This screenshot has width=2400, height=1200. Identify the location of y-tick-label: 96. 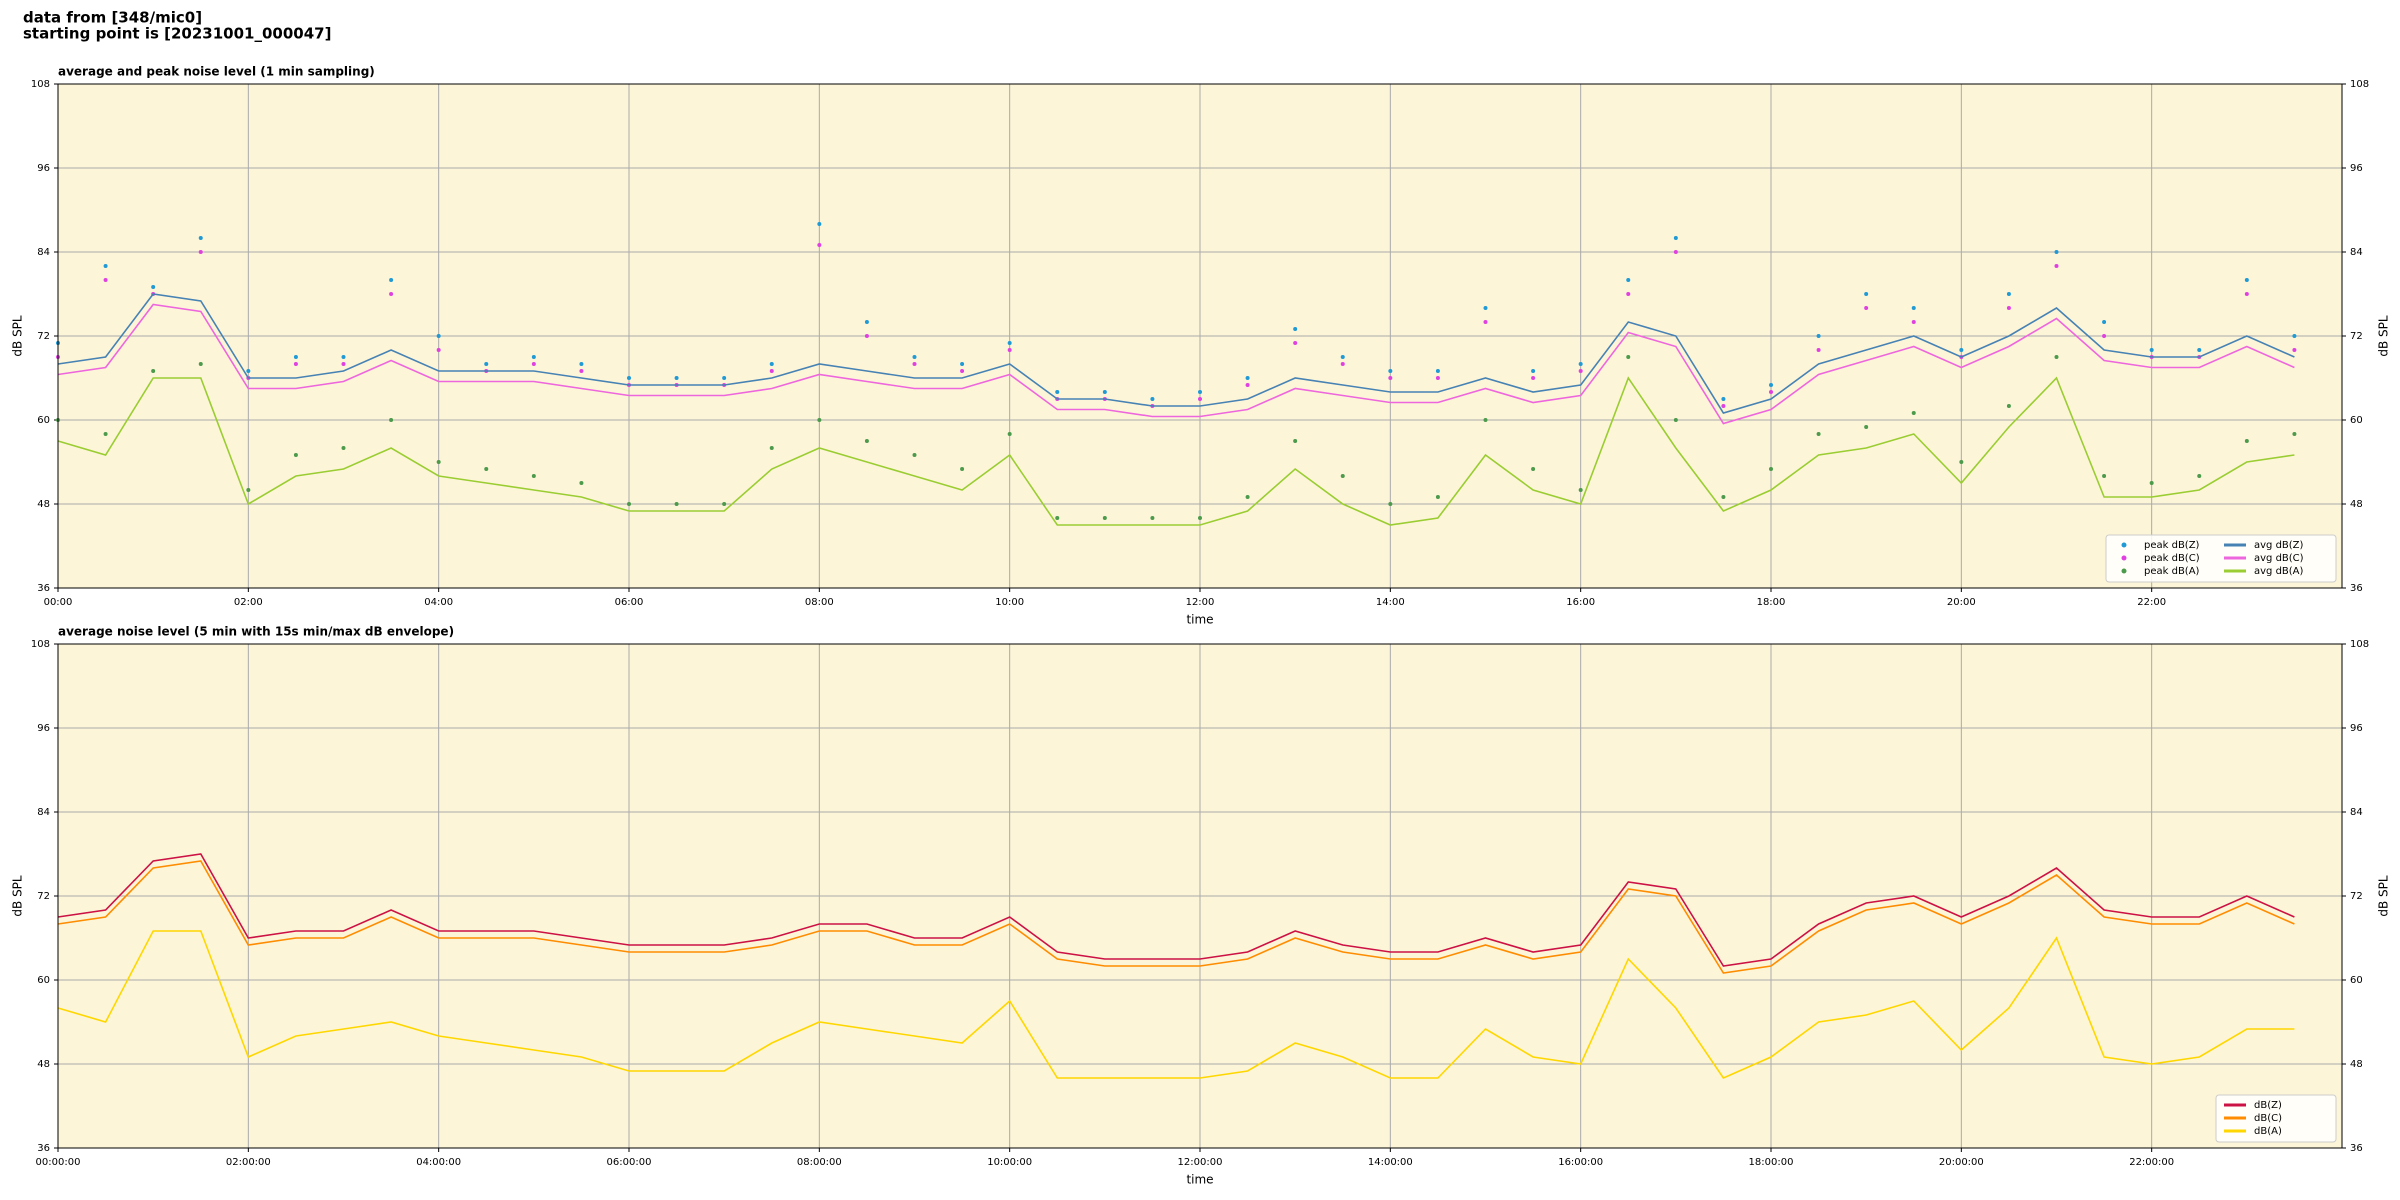
(43, 168).